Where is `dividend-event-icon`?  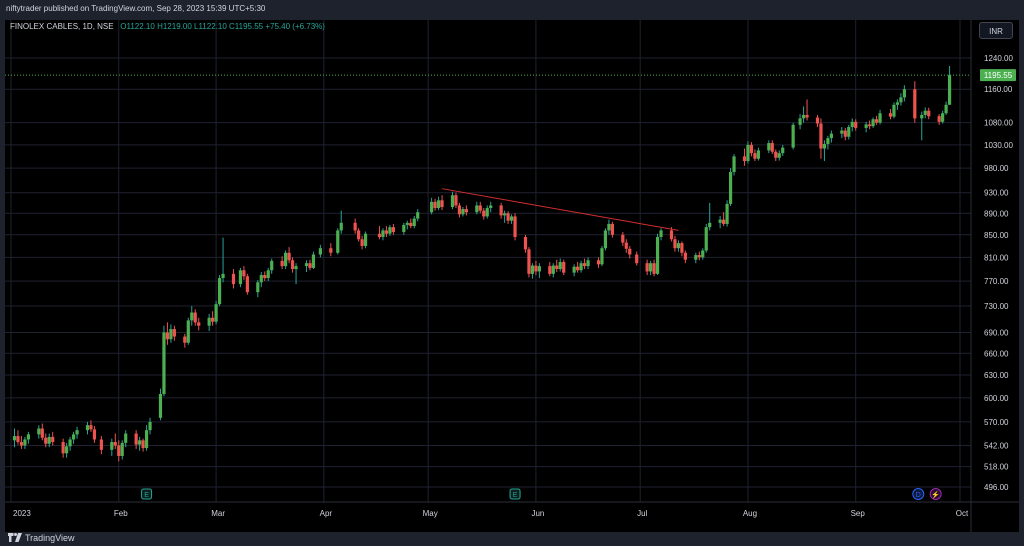
dividend-event-icon is located at coordinates (918, 494).